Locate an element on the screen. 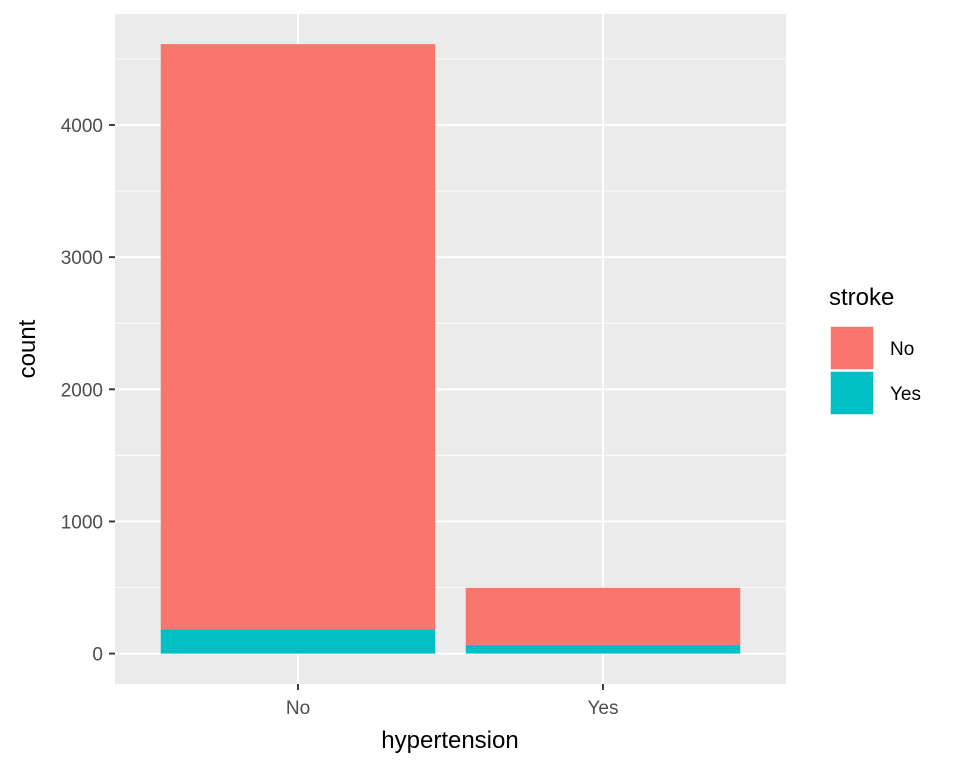  y-tick-label: 4000 is located at coordinates (82, 126).